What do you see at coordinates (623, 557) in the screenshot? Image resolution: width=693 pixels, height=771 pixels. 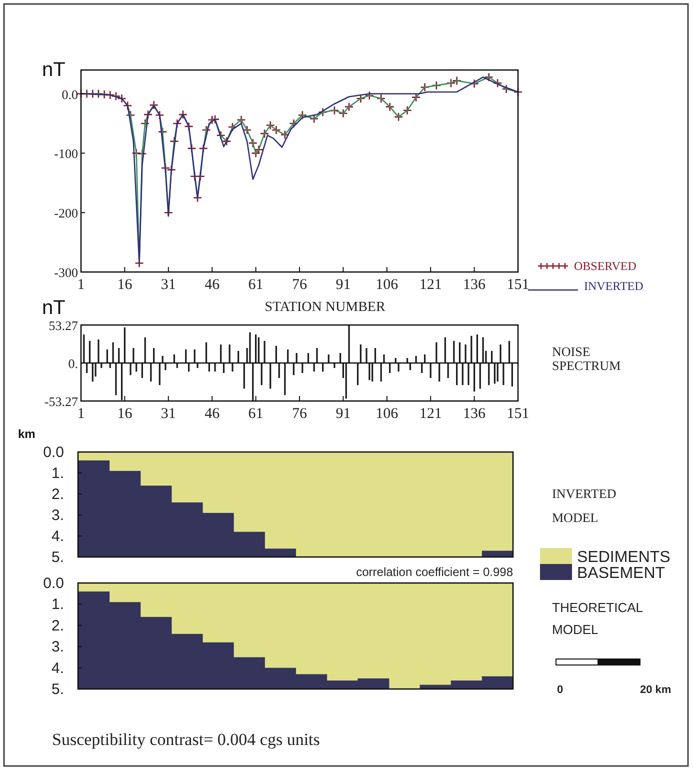 I see `legend-label: SEDIMENTS` at bounding box center [623, 557].